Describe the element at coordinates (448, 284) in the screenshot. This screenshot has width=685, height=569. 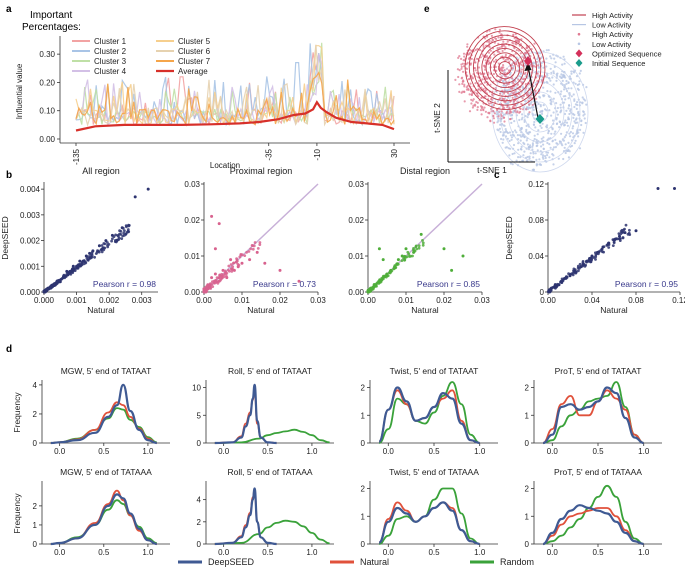
I see `pearson-annotation: Pearson r = 0.85` at that location.